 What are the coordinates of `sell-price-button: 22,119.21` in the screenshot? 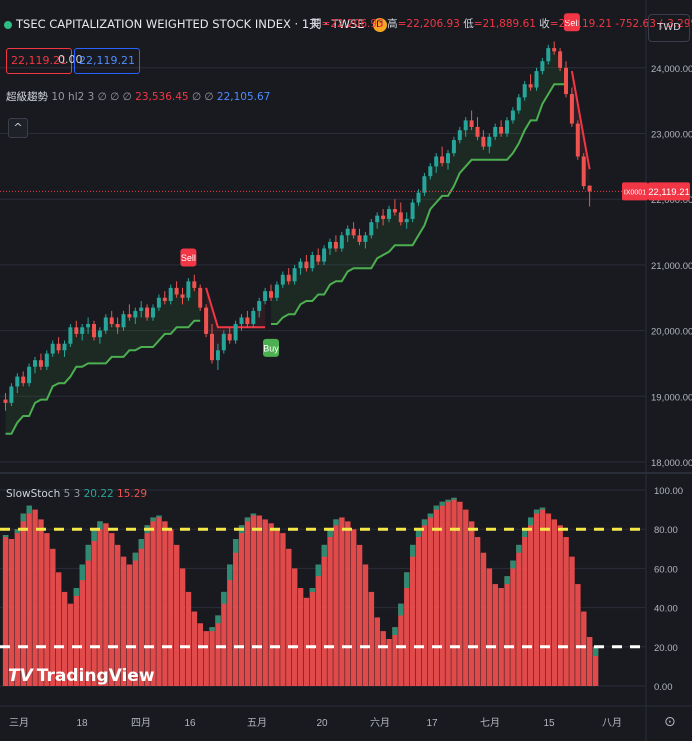 It's located at (39, 61).